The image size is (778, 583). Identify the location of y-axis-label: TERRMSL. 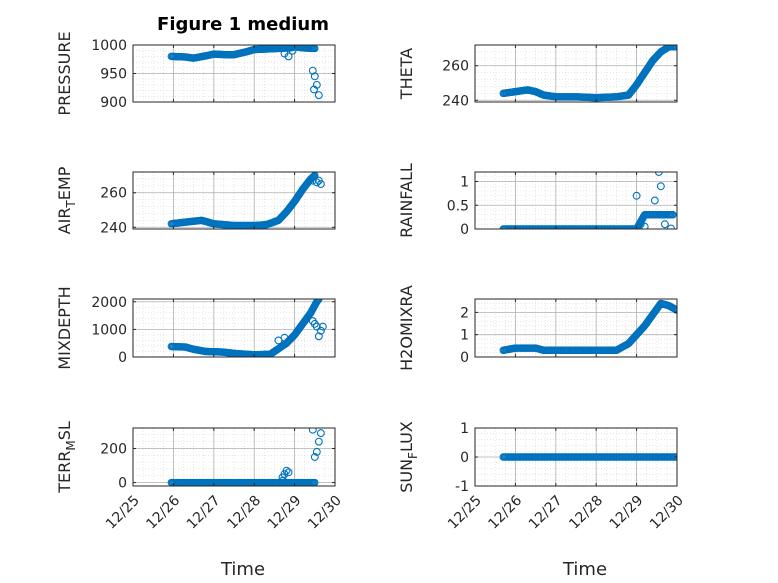
(66, 457).